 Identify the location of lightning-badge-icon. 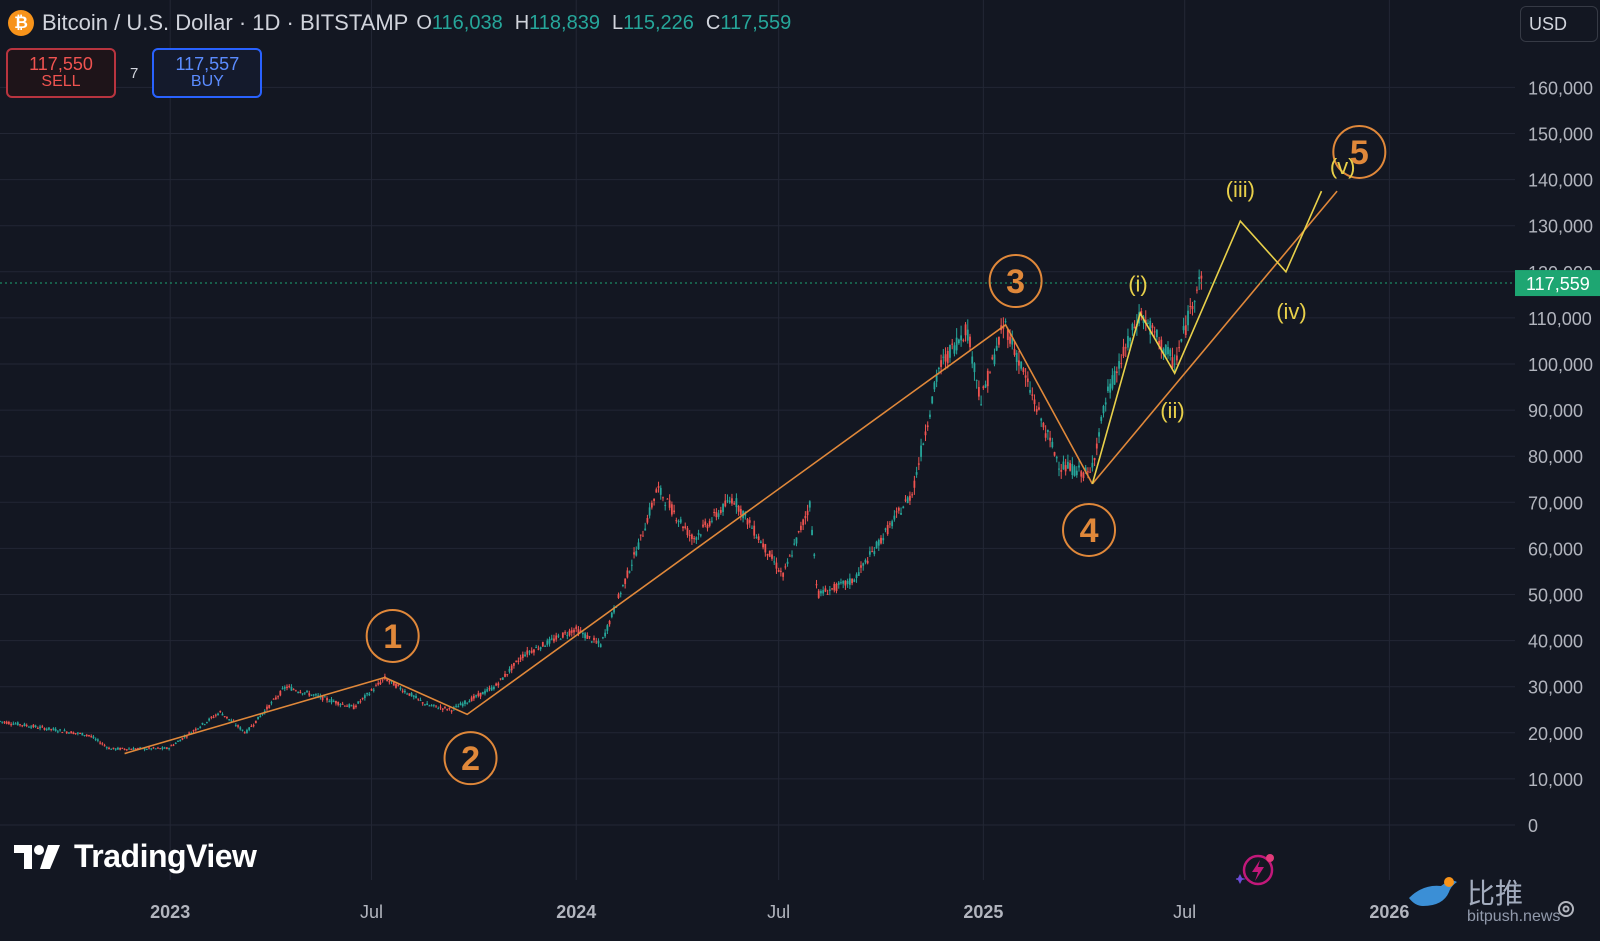
(1256, 870).